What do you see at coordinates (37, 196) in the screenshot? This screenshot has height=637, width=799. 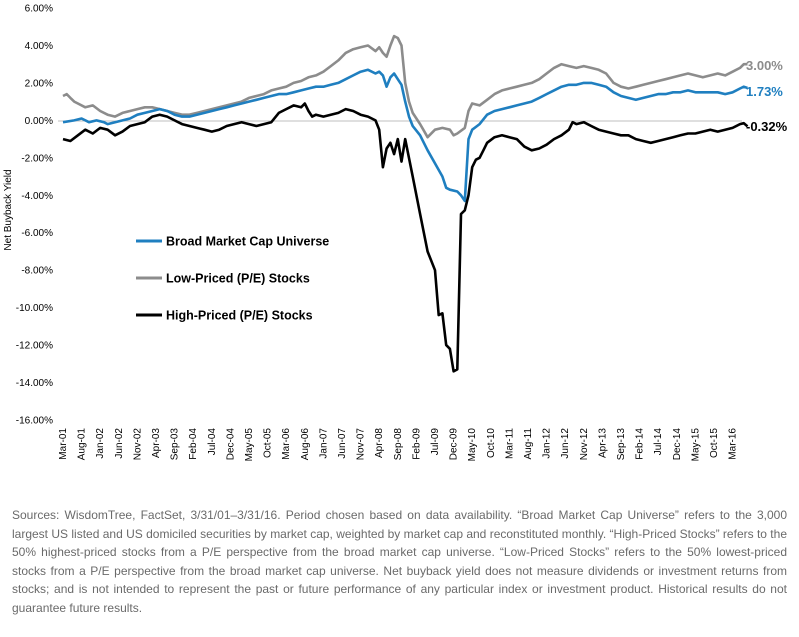 I see `y-tick-label: -4.00%` at bounding box center [37, 196].